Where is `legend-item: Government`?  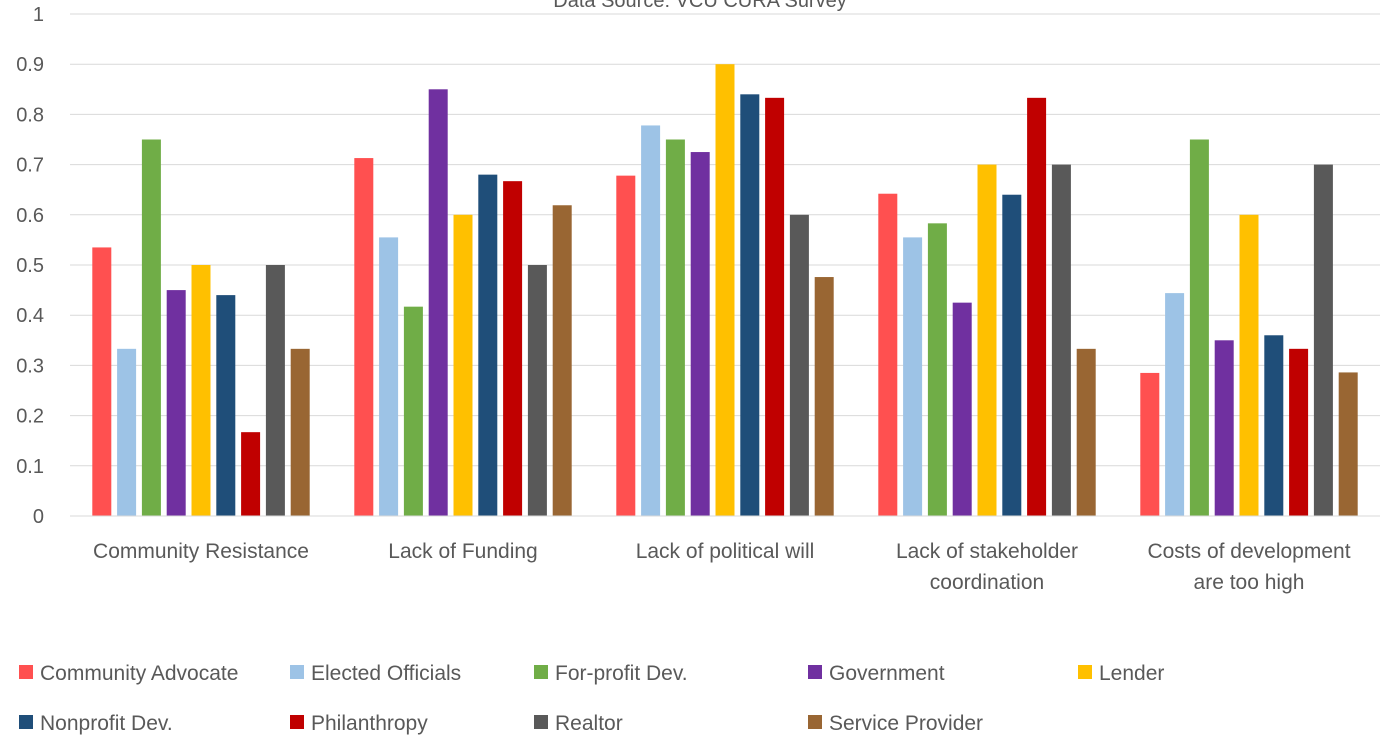
legend-item: Government is located at coordinates (876, 673).